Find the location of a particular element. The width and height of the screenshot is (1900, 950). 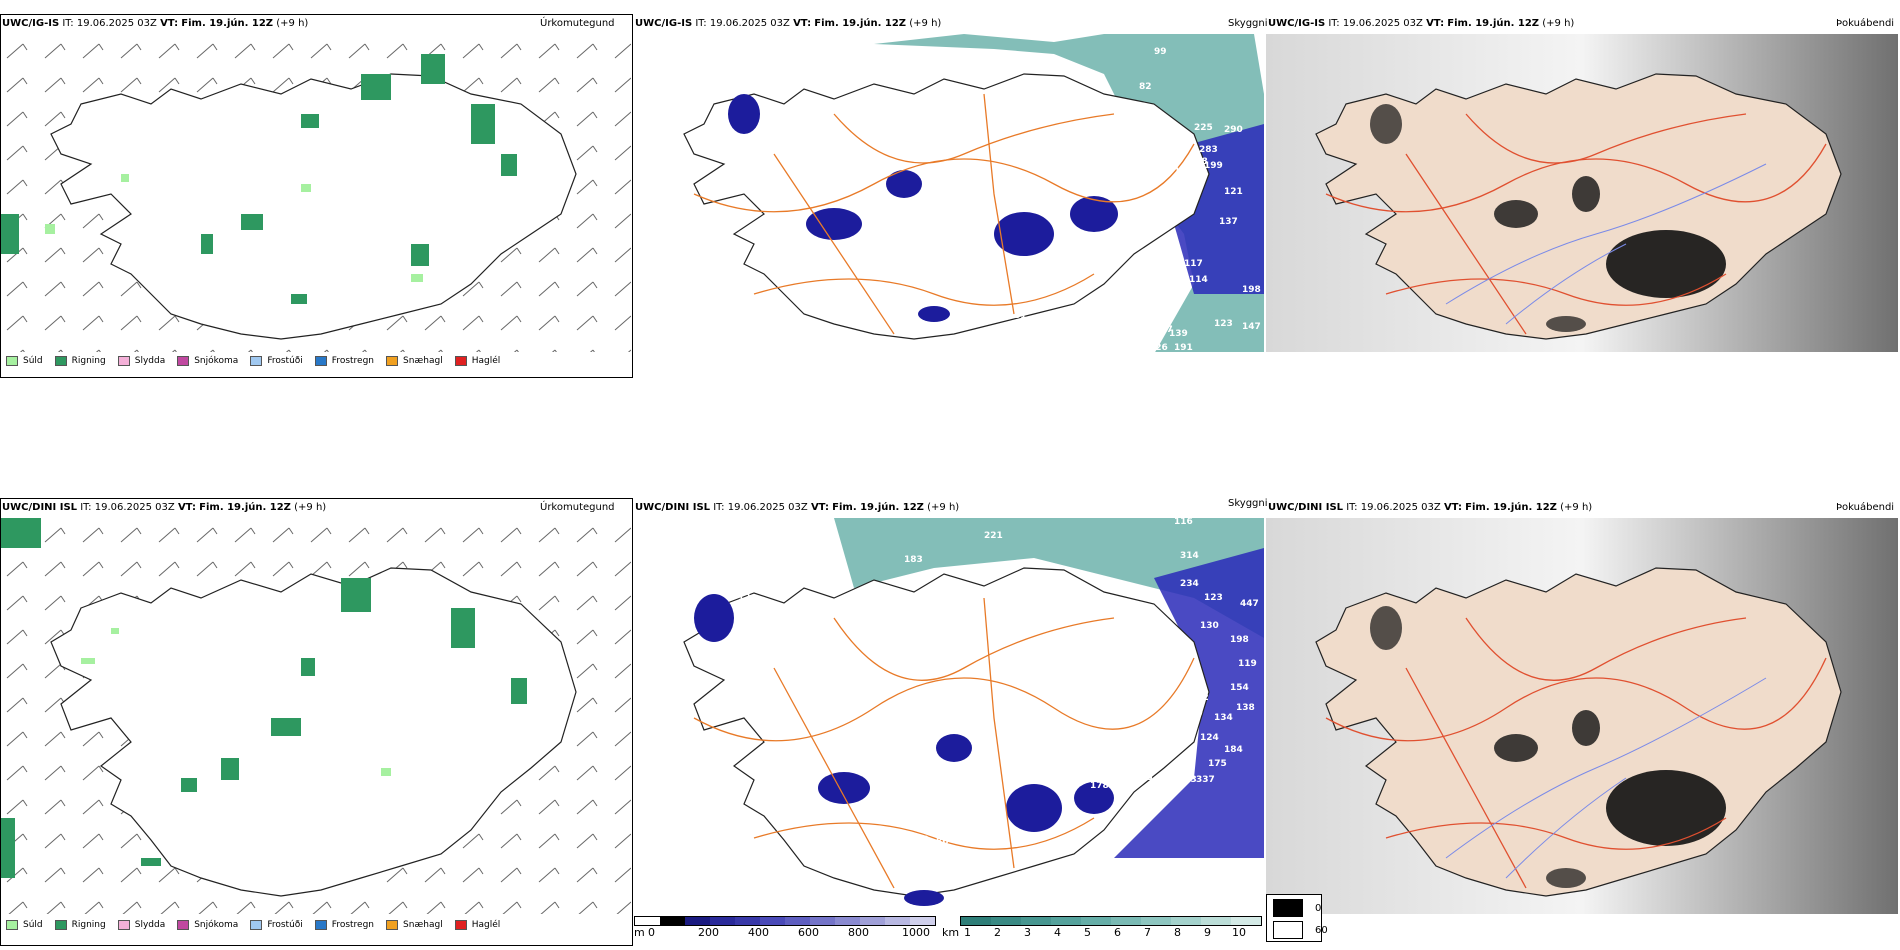

legend-item: Haglél is located at coordinates (477, 361).